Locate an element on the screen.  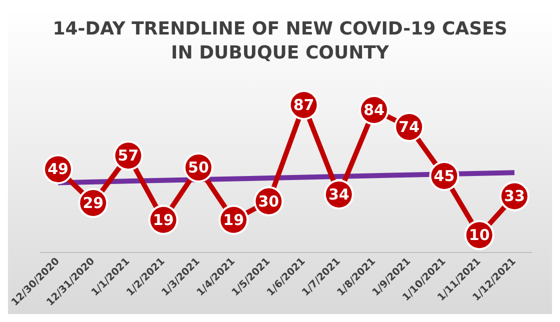
data-label: 29 is located at coordinates (93, 203).